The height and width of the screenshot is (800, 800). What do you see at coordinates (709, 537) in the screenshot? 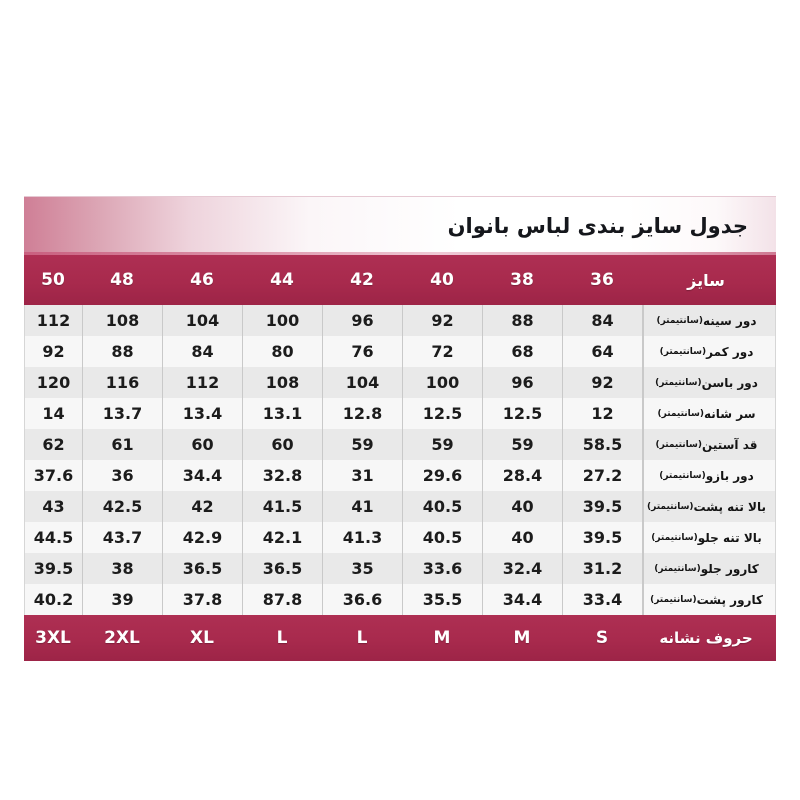
I see `row-label: بالا تنه جلو (سانتیمتر)` at bounding box center [709, 537].